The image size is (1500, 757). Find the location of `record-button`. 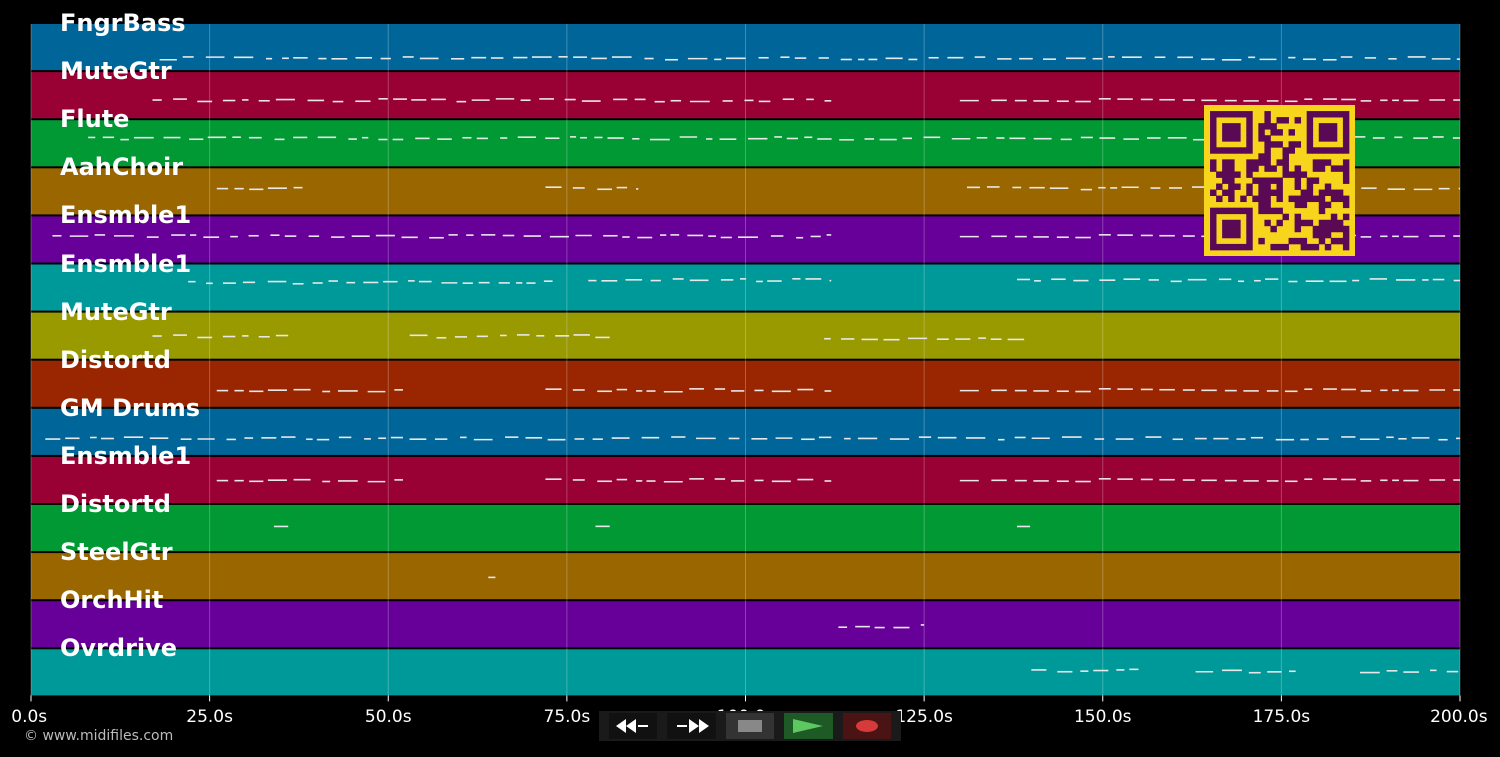

record-button is located at coordinates (867, 726).